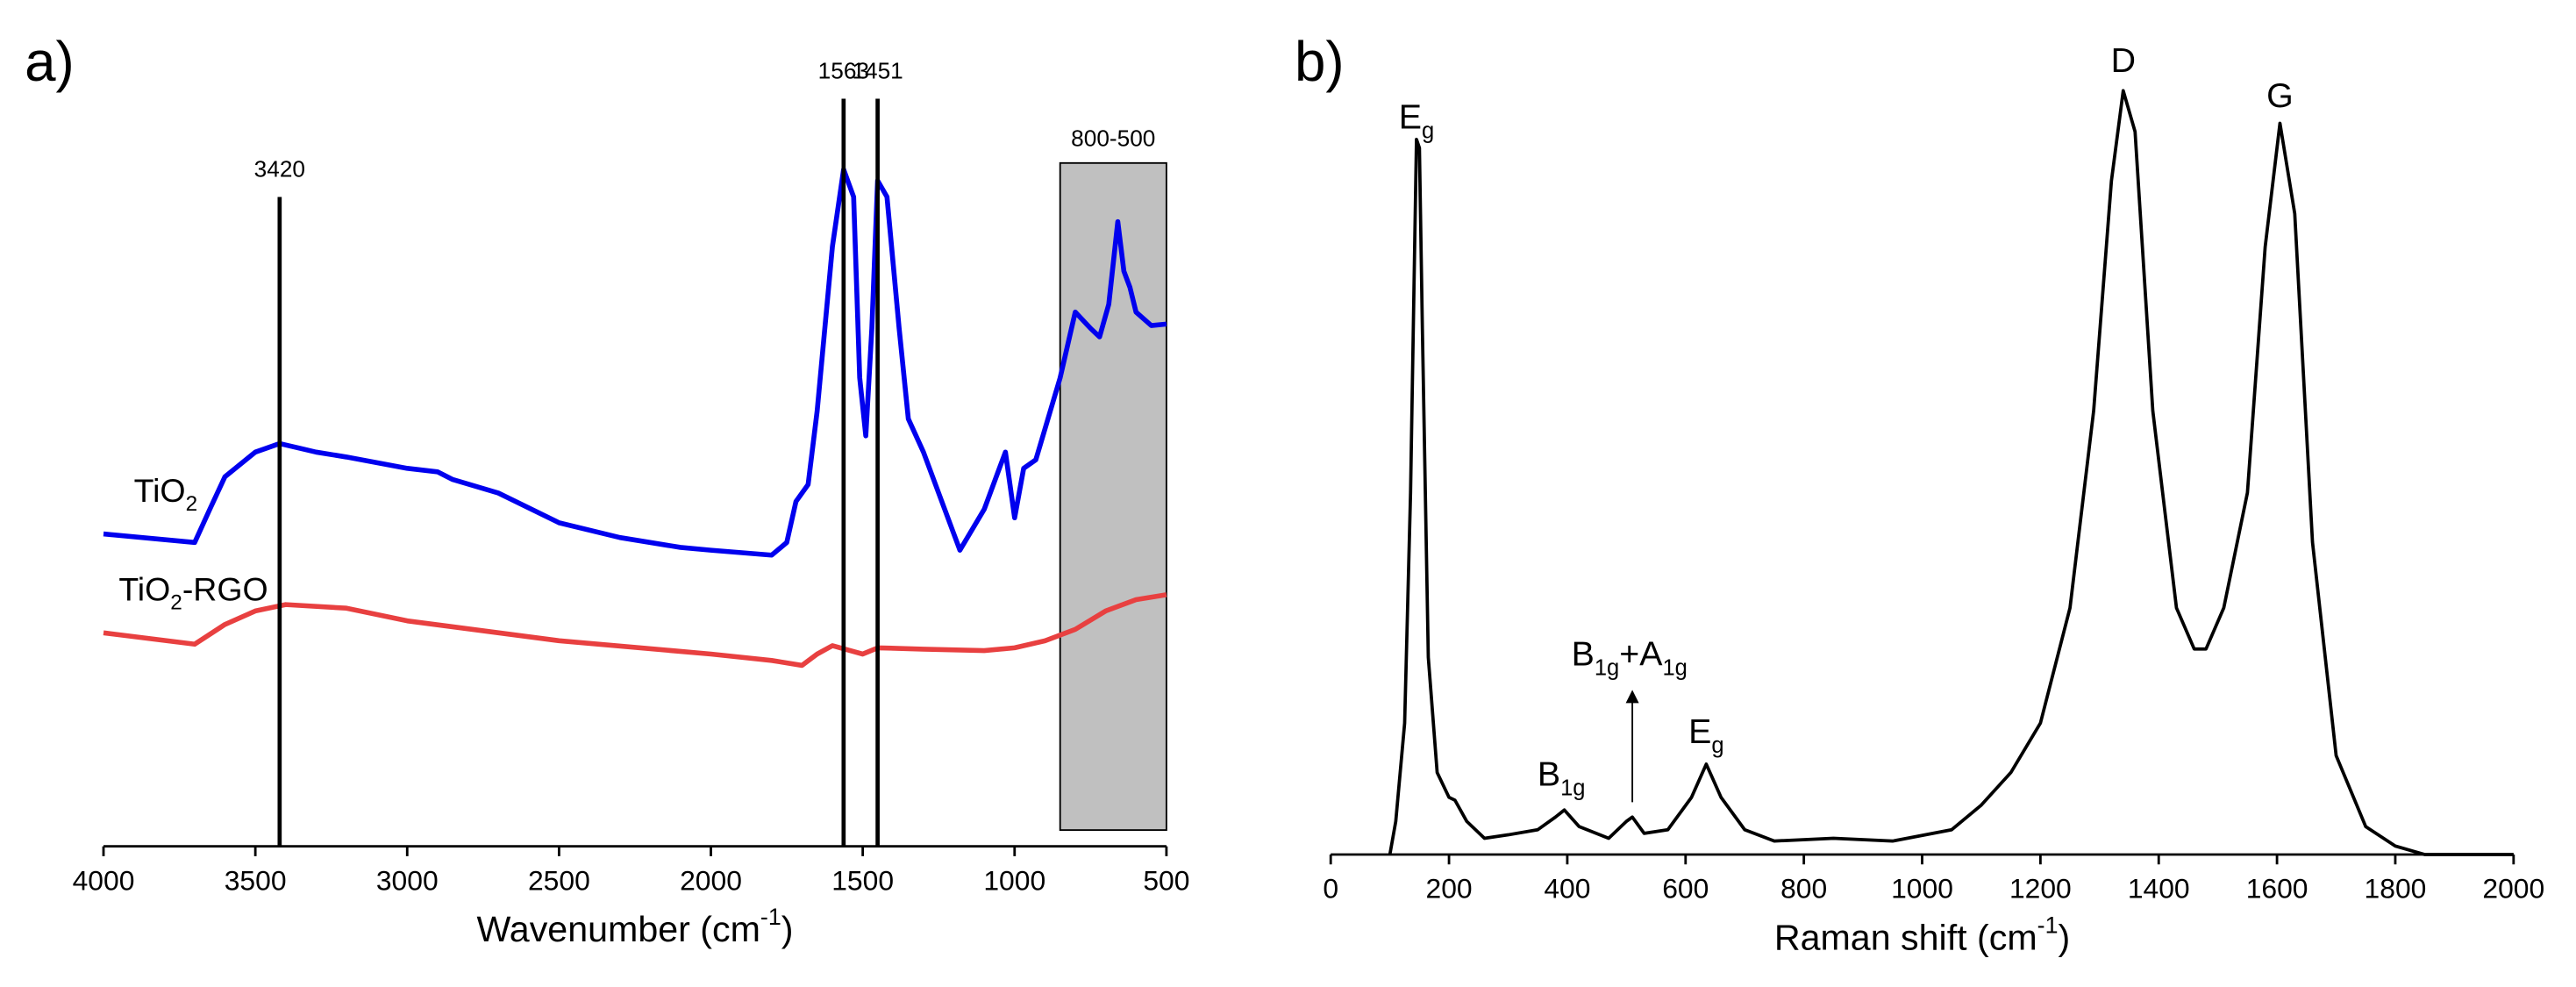 The image size is (2576, 987). I want to click on x-tick-label: 3500, so click(256, 880).